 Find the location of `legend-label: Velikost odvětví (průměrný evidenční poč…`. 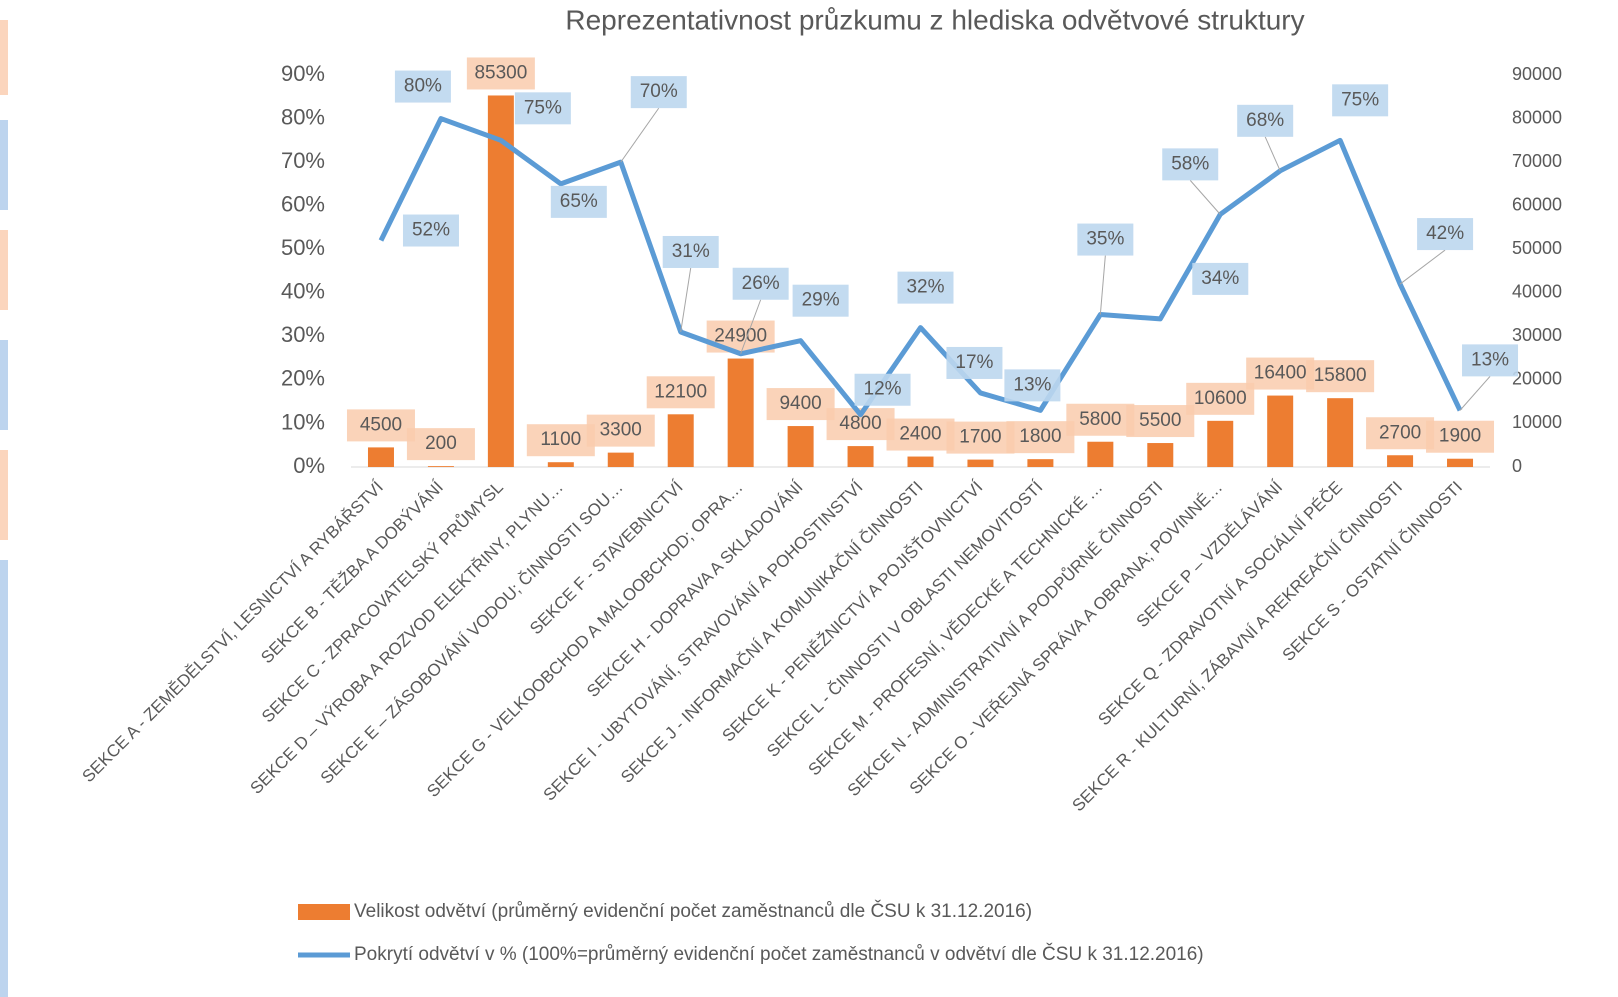

legend-label: Velikost odvětví (průměrný evidenční poč… is located at coordinates (693, 911).